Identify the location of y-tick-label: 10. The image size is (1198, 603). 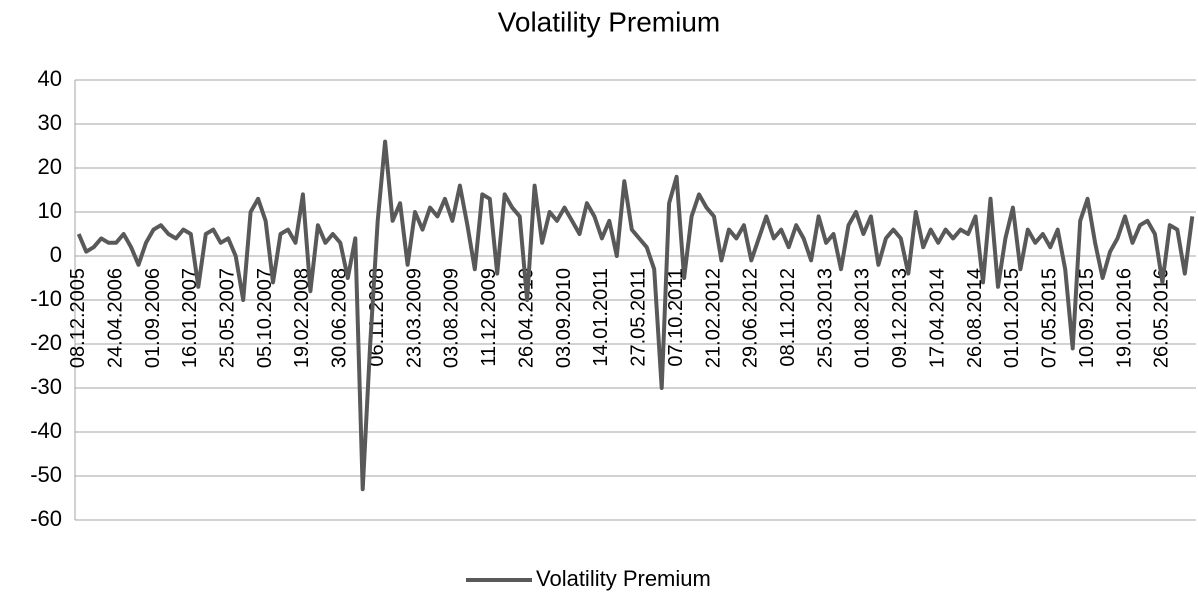
(50, 210).